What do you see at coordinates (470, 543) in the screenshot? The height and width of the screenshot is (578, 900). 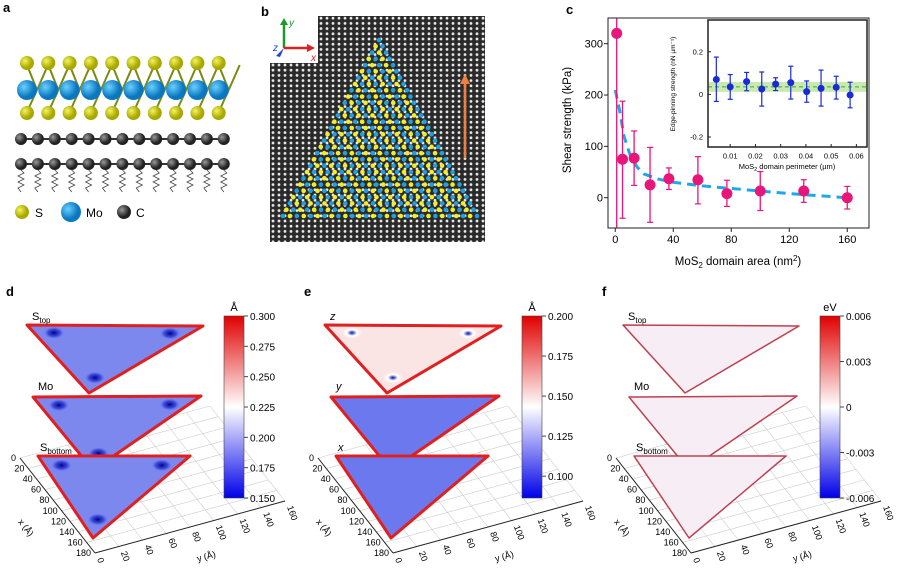 I see `y-tick-label: 60` at bounding box center [470, 543].